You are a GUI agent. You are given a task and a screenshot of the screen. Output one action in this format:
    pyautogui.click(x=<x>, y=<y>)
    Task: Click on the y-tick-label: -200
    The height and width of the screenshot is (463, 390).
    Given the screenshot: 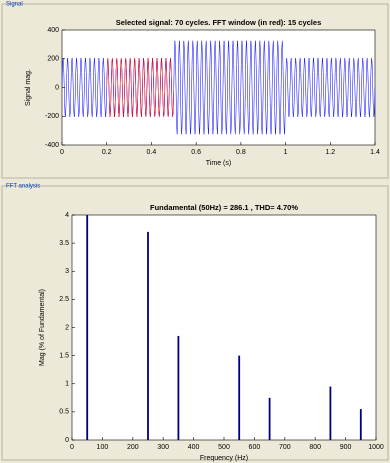 What is the action you would take?
    pyautogui.click(x=52, y=116)
    